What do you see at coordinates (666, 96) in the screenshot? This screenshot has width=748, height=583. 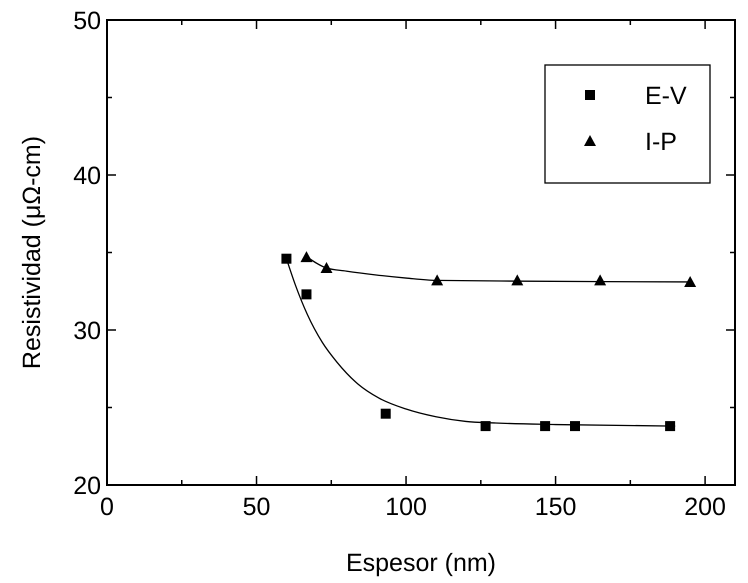 I see `legend-label: E-V` at bounding box center [666, 96].